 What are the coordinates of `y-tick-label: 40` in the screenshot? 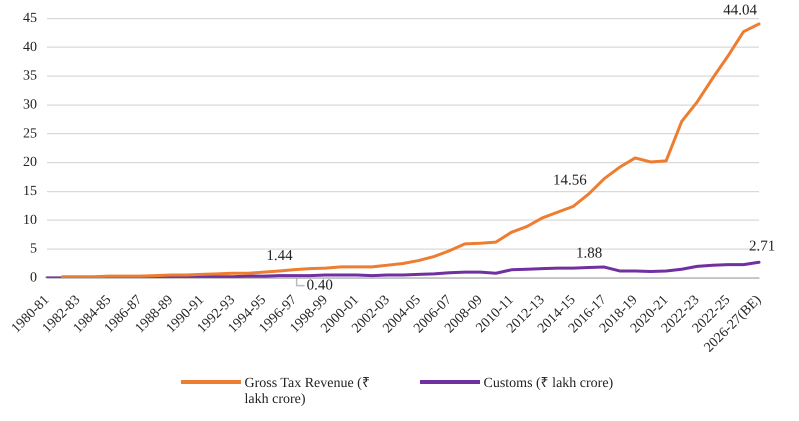 It's located at (29, 47).